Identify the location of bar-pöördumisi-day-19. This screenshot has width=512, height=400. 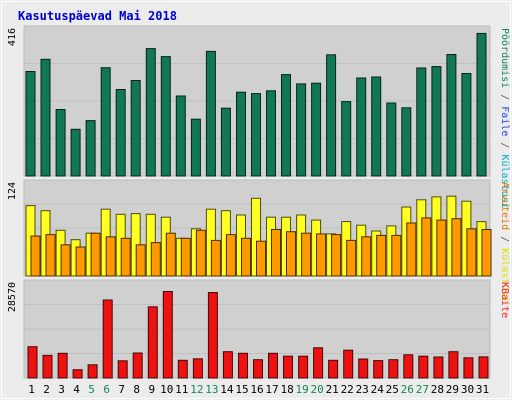
(301, 130).